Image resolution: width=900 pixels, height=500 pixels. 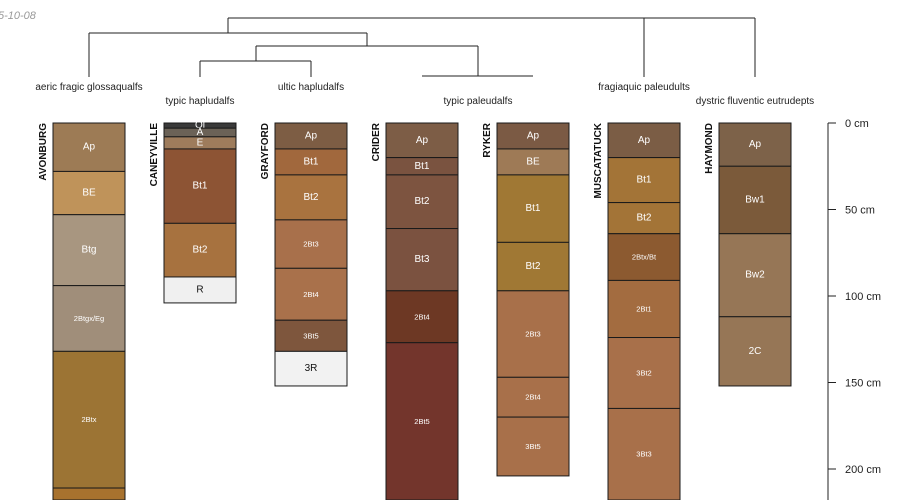 I want to click on horizon-label: R, so click(x=199, y=289).